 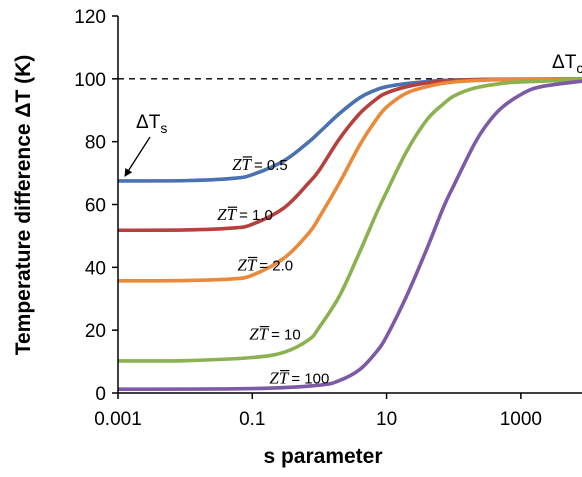 I want to click on x-tick-label: 0.001, so click(x=118, y=419).